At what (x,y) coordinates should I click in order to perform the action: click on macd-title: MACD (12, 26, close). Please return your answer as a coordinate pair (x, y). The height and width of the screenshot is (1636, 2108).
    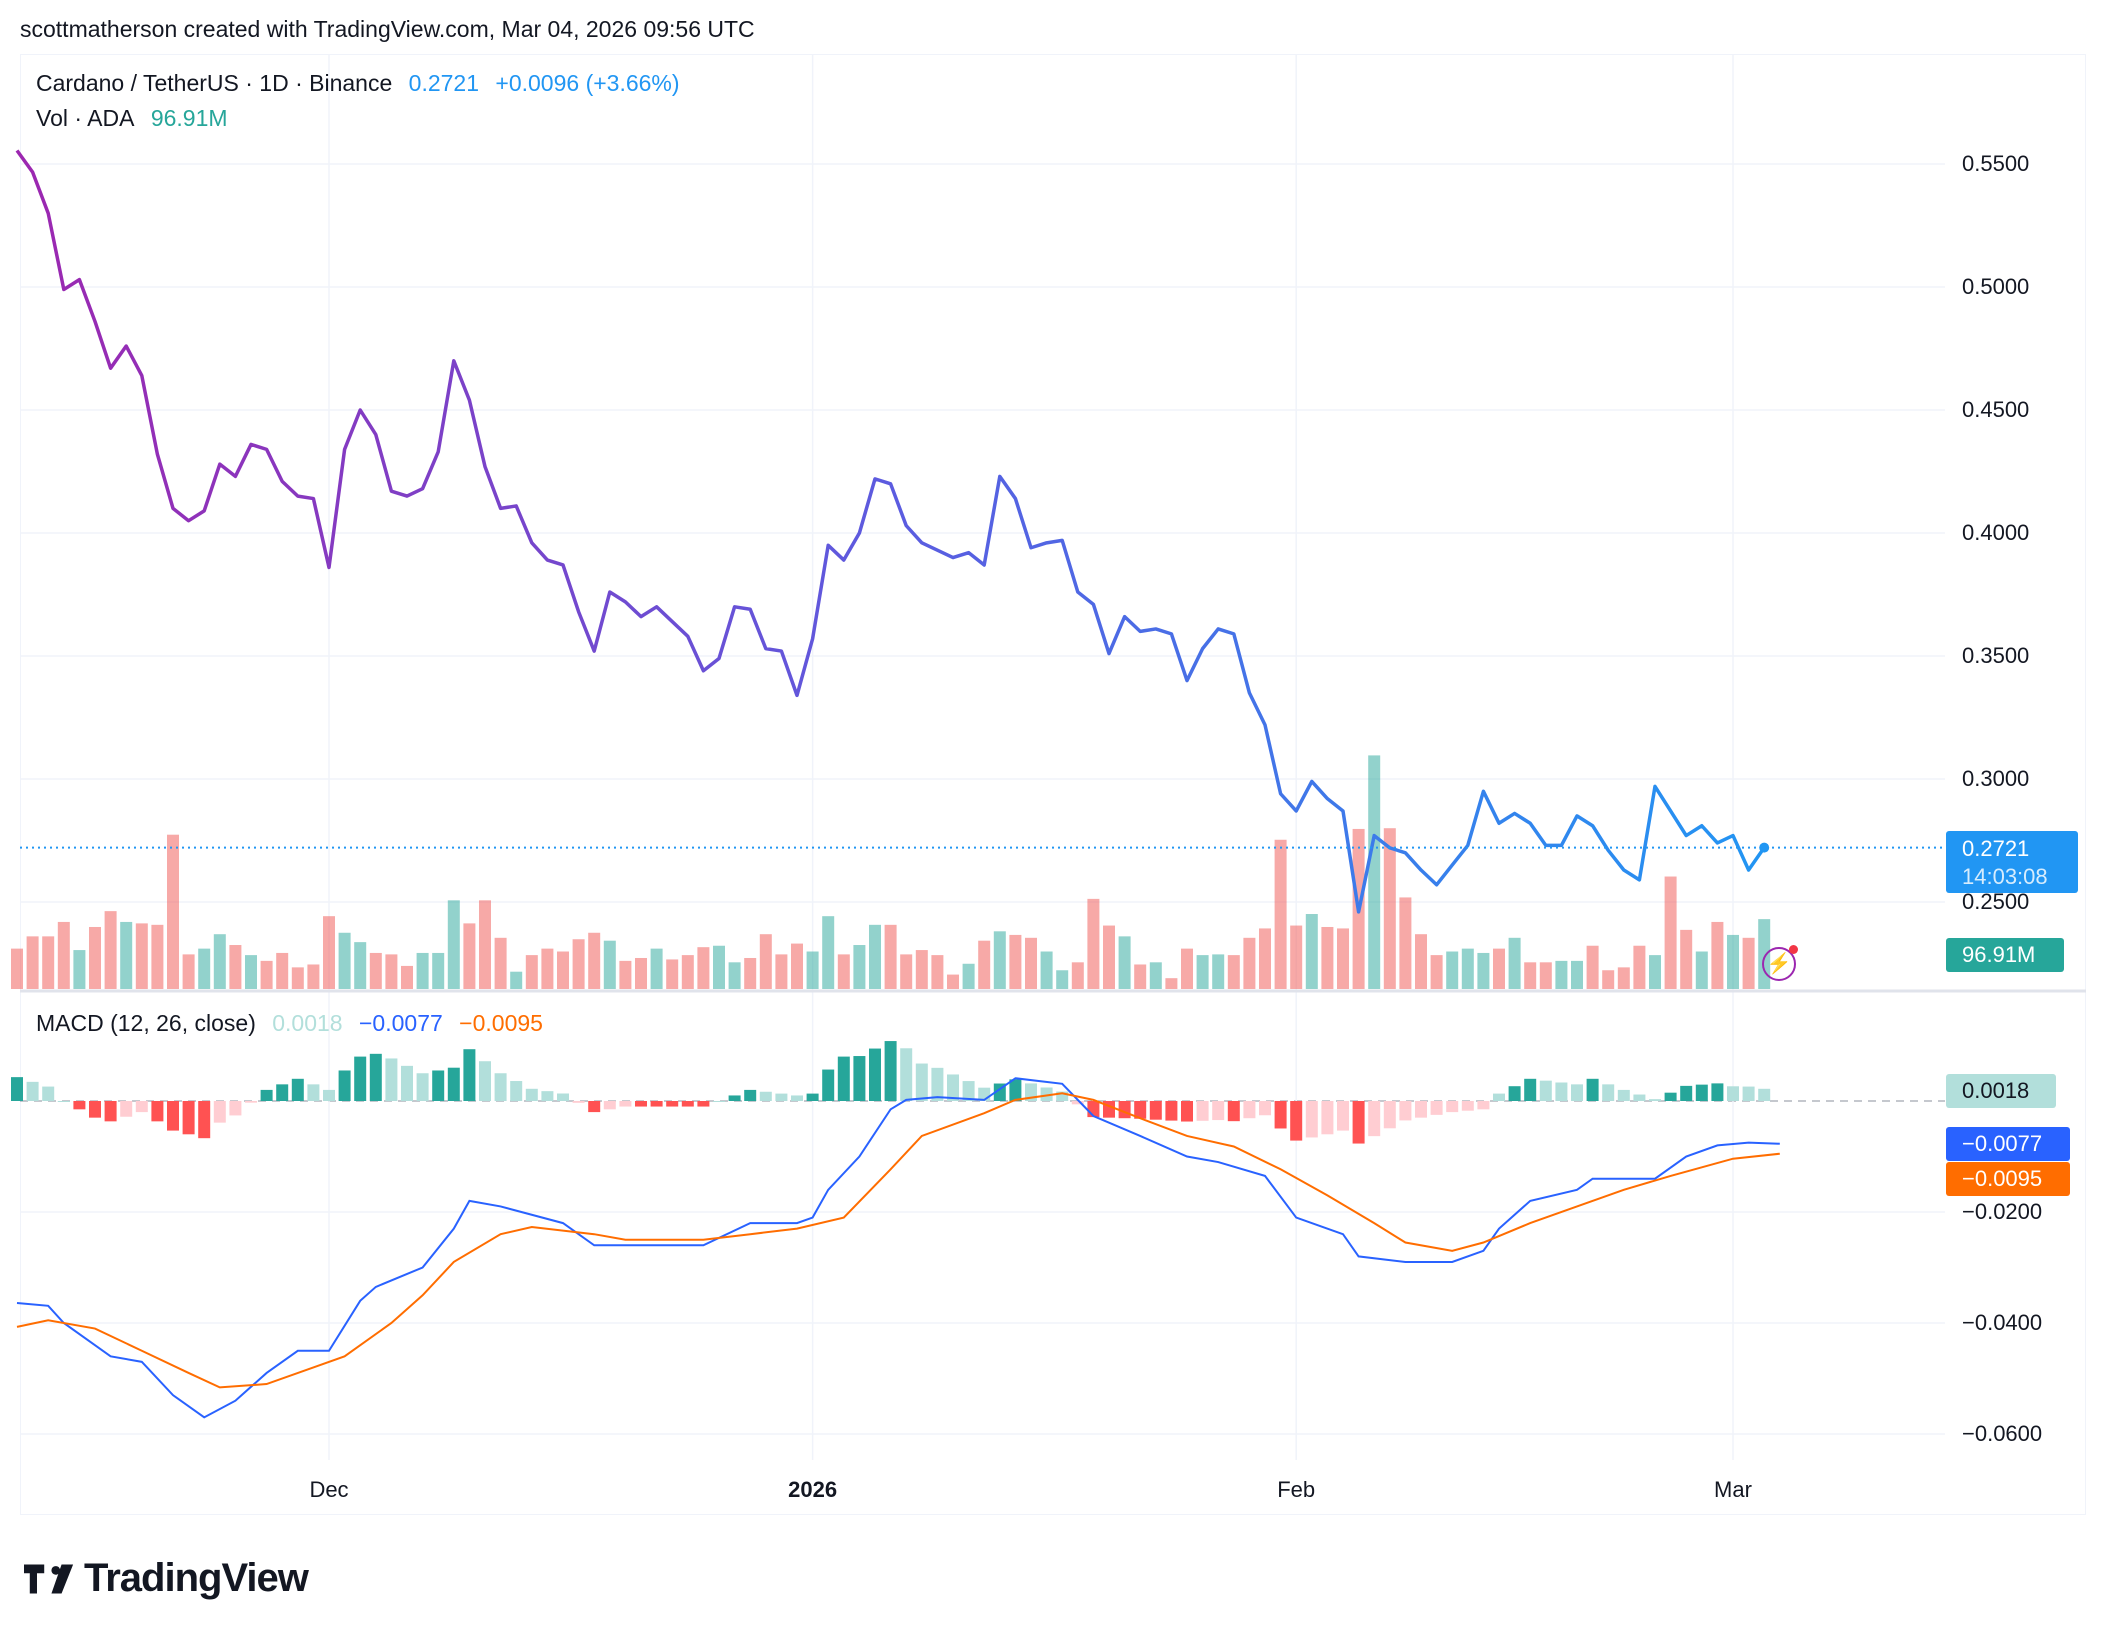
    Looking at the image, I should click on (146, 1023).